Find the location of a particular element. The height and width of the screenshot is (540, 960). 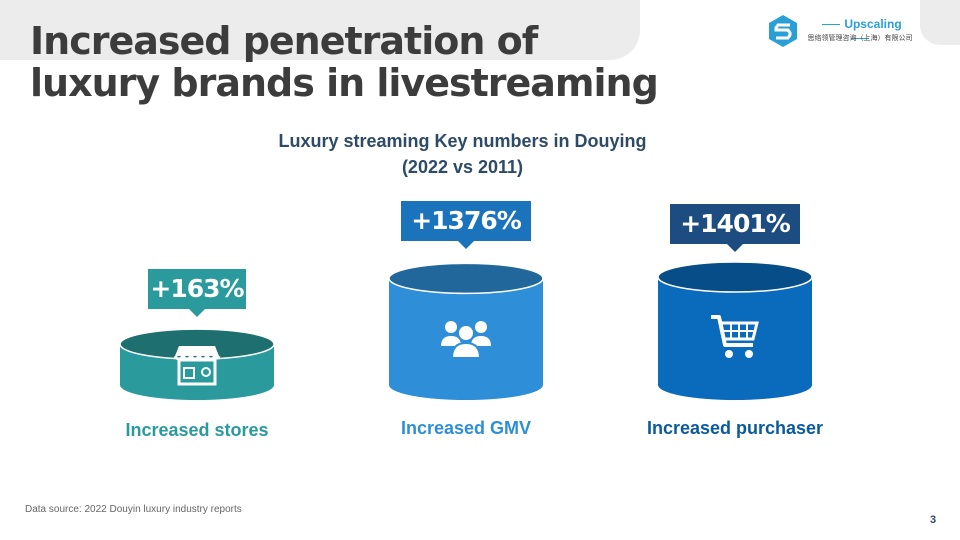

stat-callout-gmv: +1376% is located at coordinates (466, 225).